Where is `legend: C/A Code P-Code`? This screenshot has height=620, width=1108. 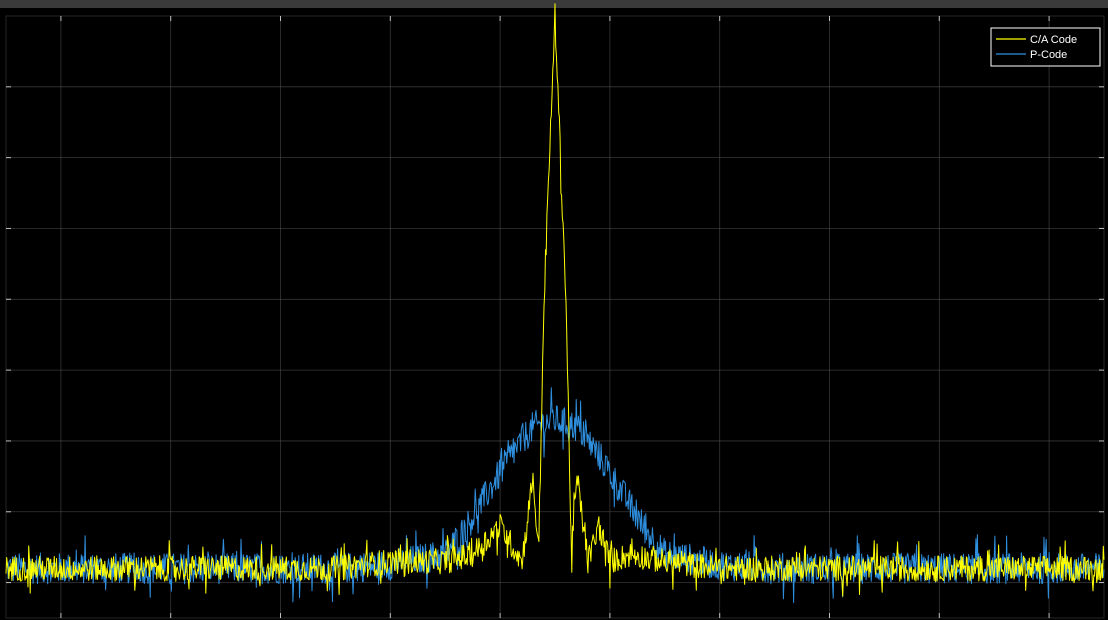
legend: C/A Code P-Code is located at coordinates (1045, 47).